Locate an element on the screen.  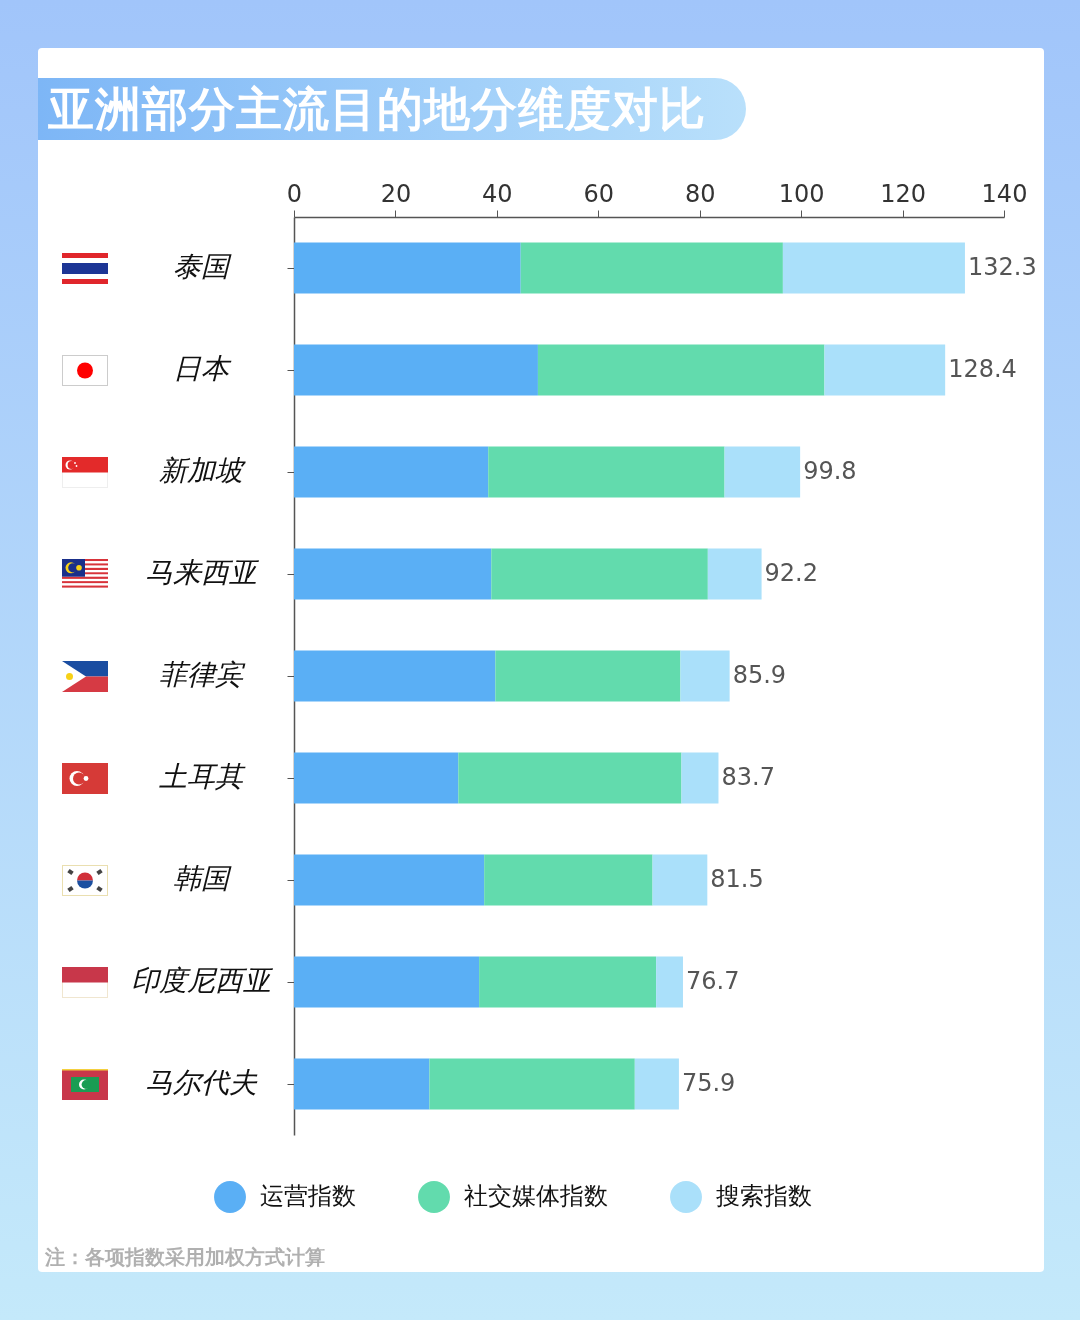
x-tick-label: 100 is located at coordinates (801, 193).